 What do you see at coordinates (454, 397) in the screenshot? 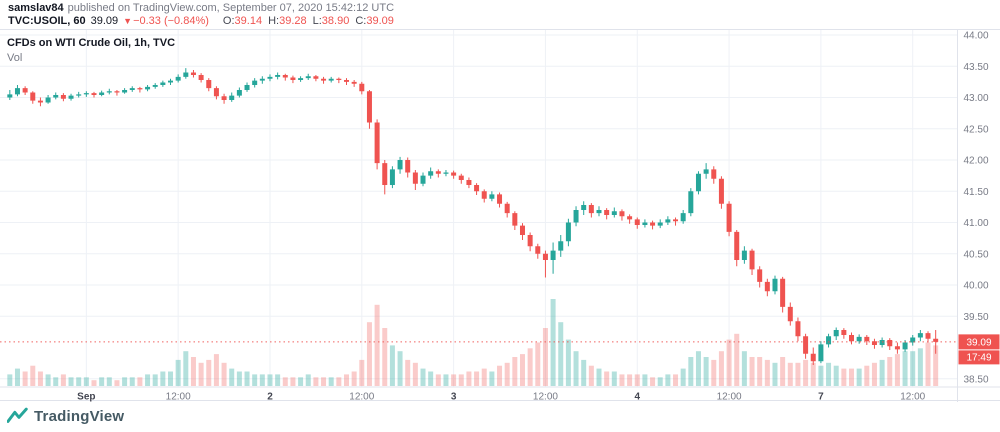
I see `time-axis-label: 3` at bounding box center [454, 397].